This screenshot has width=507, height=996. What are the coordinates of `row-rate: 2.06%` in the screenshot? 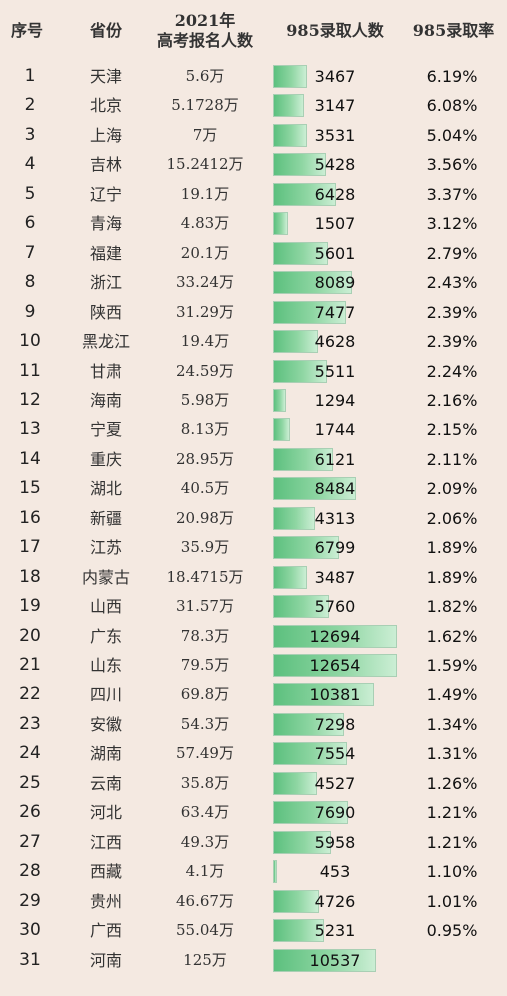 It's located at (452, 518).